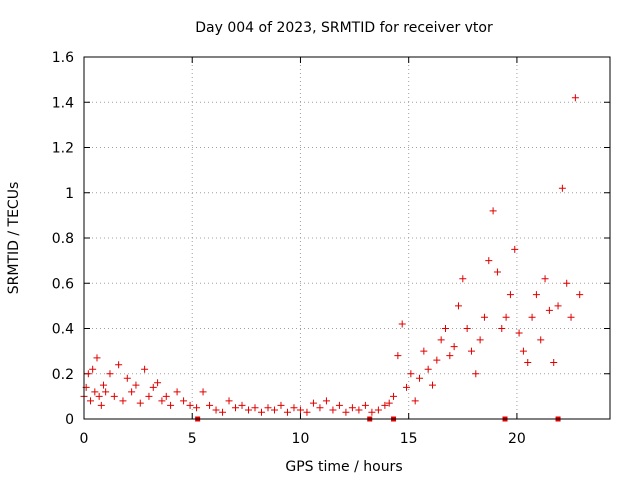  Describe the element at coordinates (63, 149) in the screenshot. I see `y-tick-label: 1.2` at that location.